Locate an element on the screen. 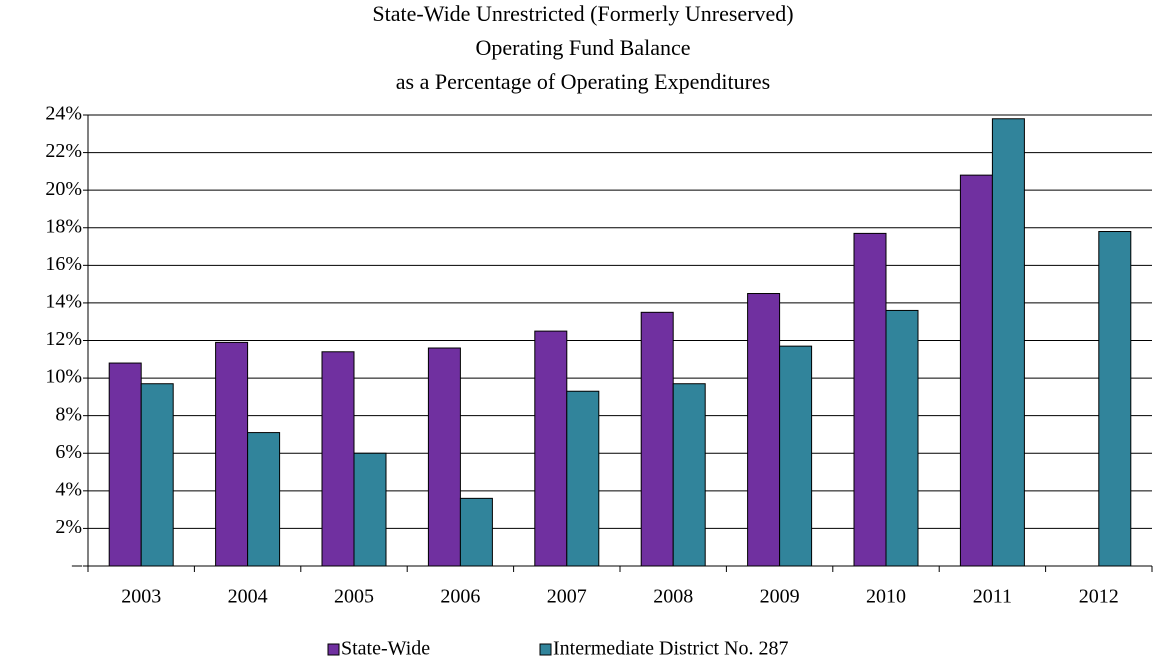  x-tick-label: 2006 is located at coordinates (460, 597).